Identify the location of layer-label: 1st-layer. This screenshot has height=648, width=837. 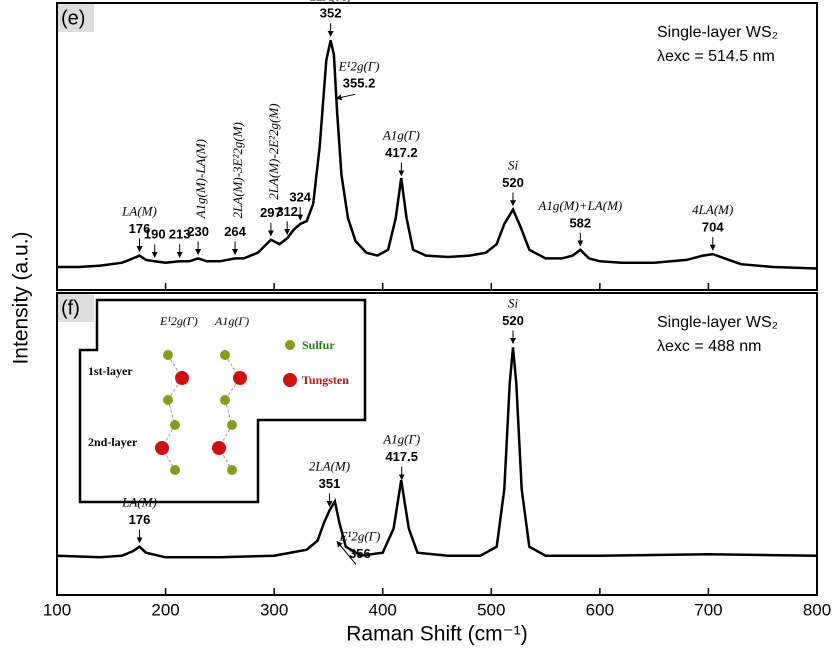
(110, 371).